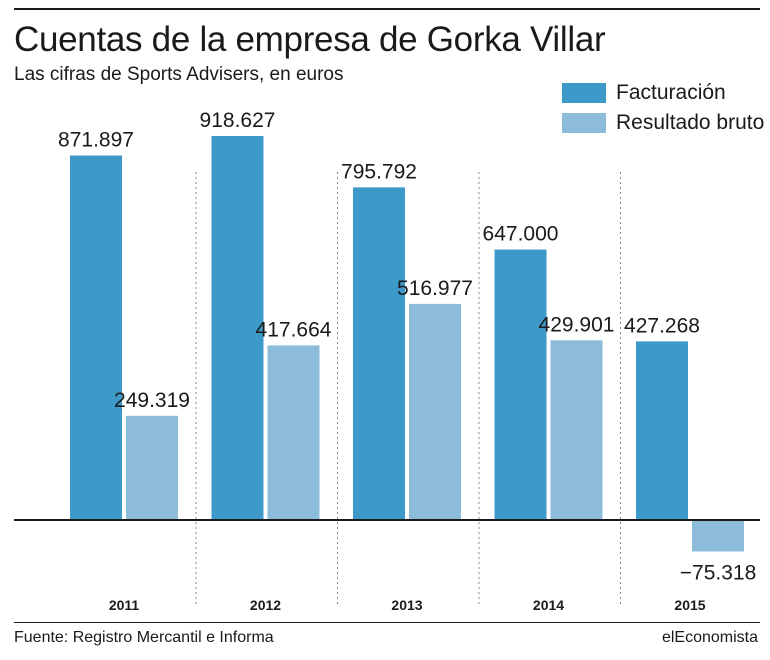  Describe the element at coordinates (96, 140) in the screenshot. I see `data-label: 871.897` at that location.